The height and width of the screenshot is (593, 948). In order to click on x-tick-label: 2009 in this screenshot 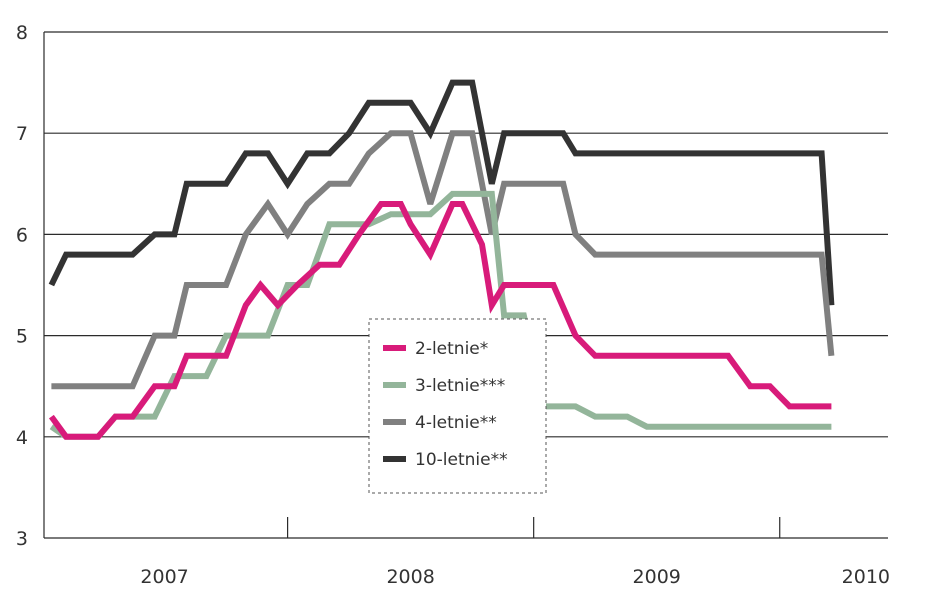, I will do `click(657, 577)`.